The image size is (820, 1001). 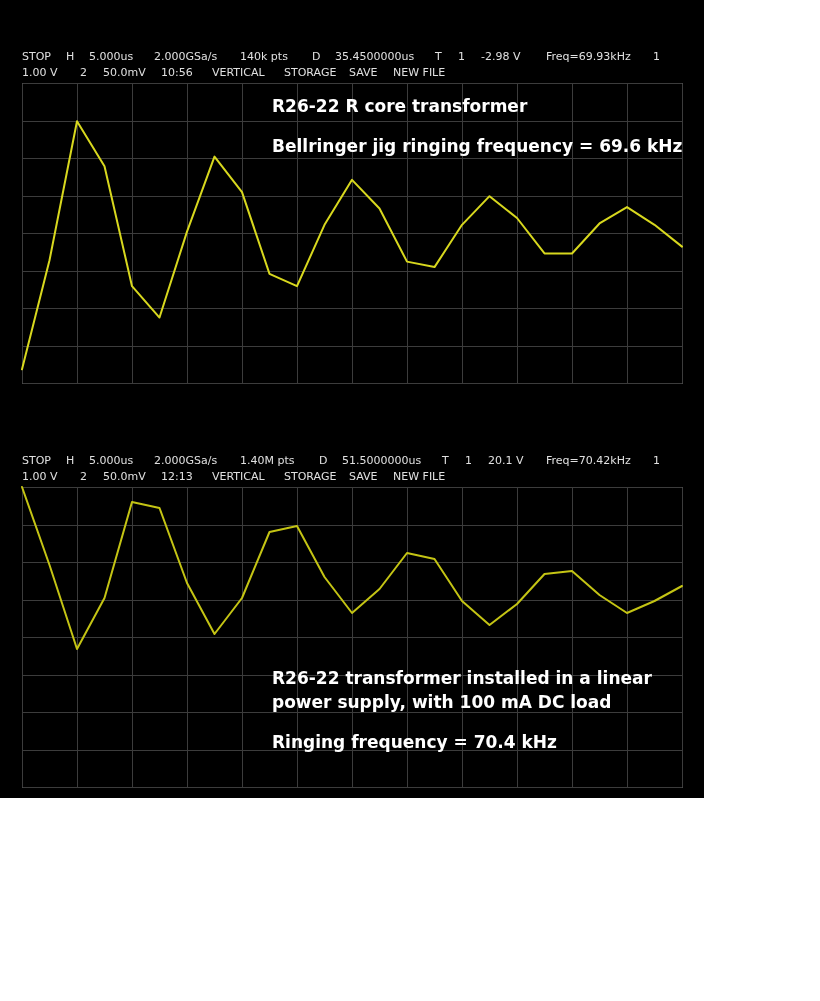 What do you see at coordinates (588, 460) in the screenshot?
I see `text: Freq=70.42kHz` at bounding box center [588, 460].